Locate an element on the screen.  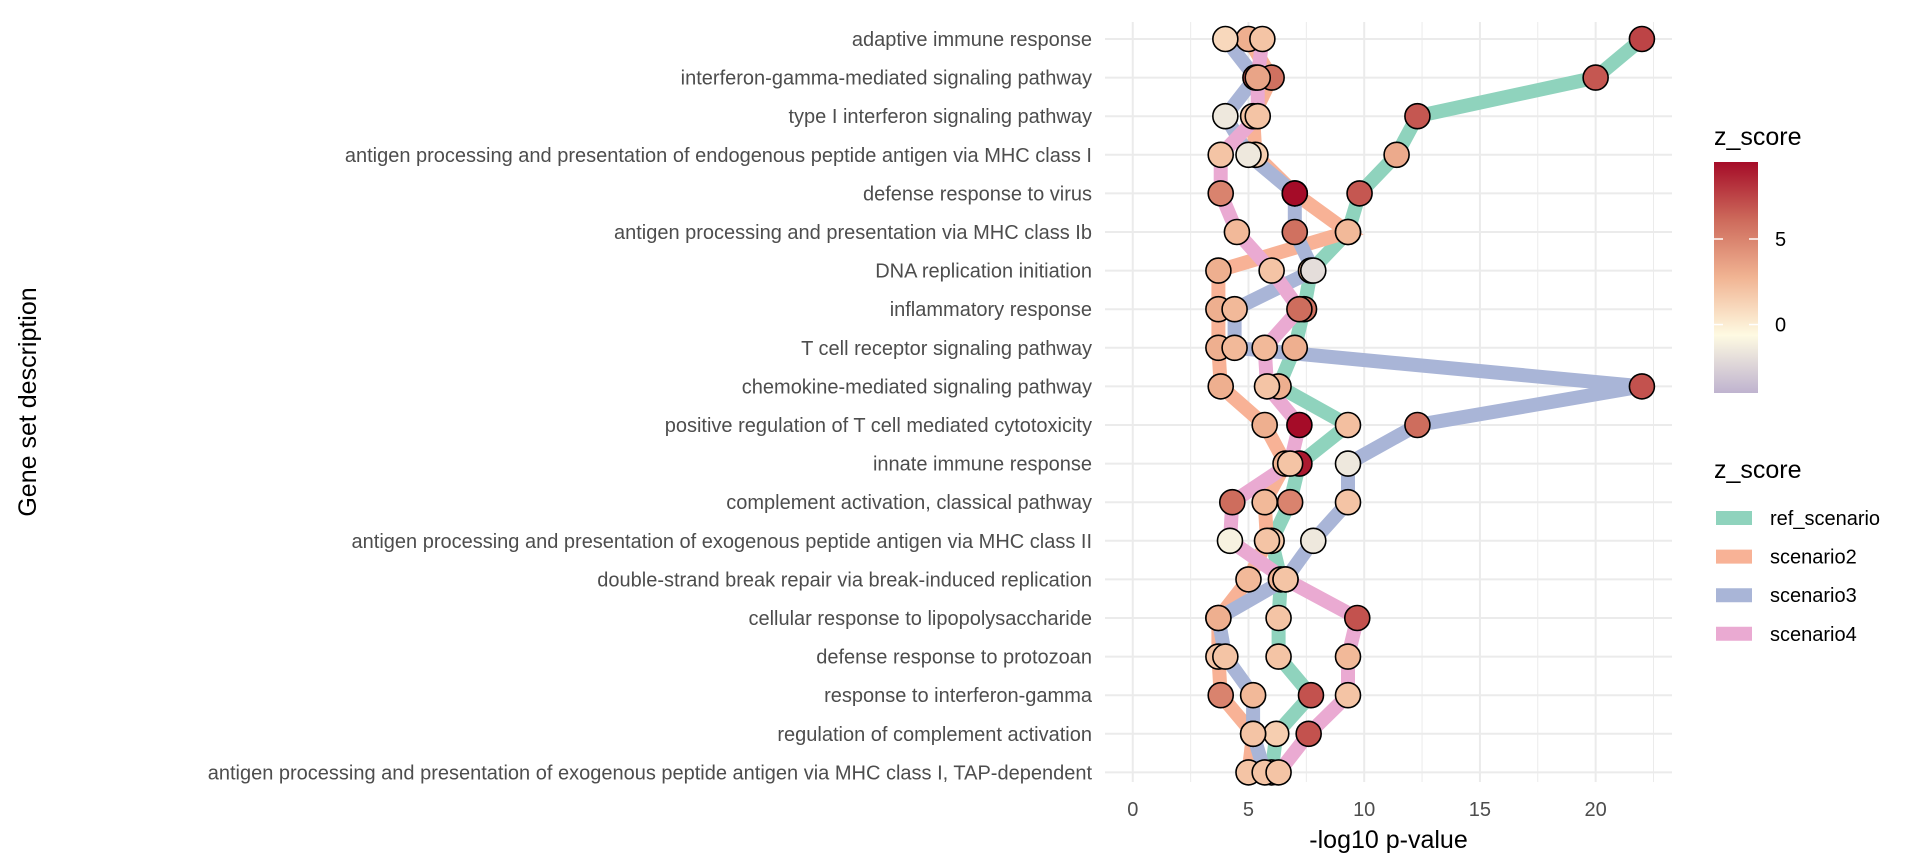
x-tick-labels: 0 5 10 15 20 is located at coordinates (1367, 810).